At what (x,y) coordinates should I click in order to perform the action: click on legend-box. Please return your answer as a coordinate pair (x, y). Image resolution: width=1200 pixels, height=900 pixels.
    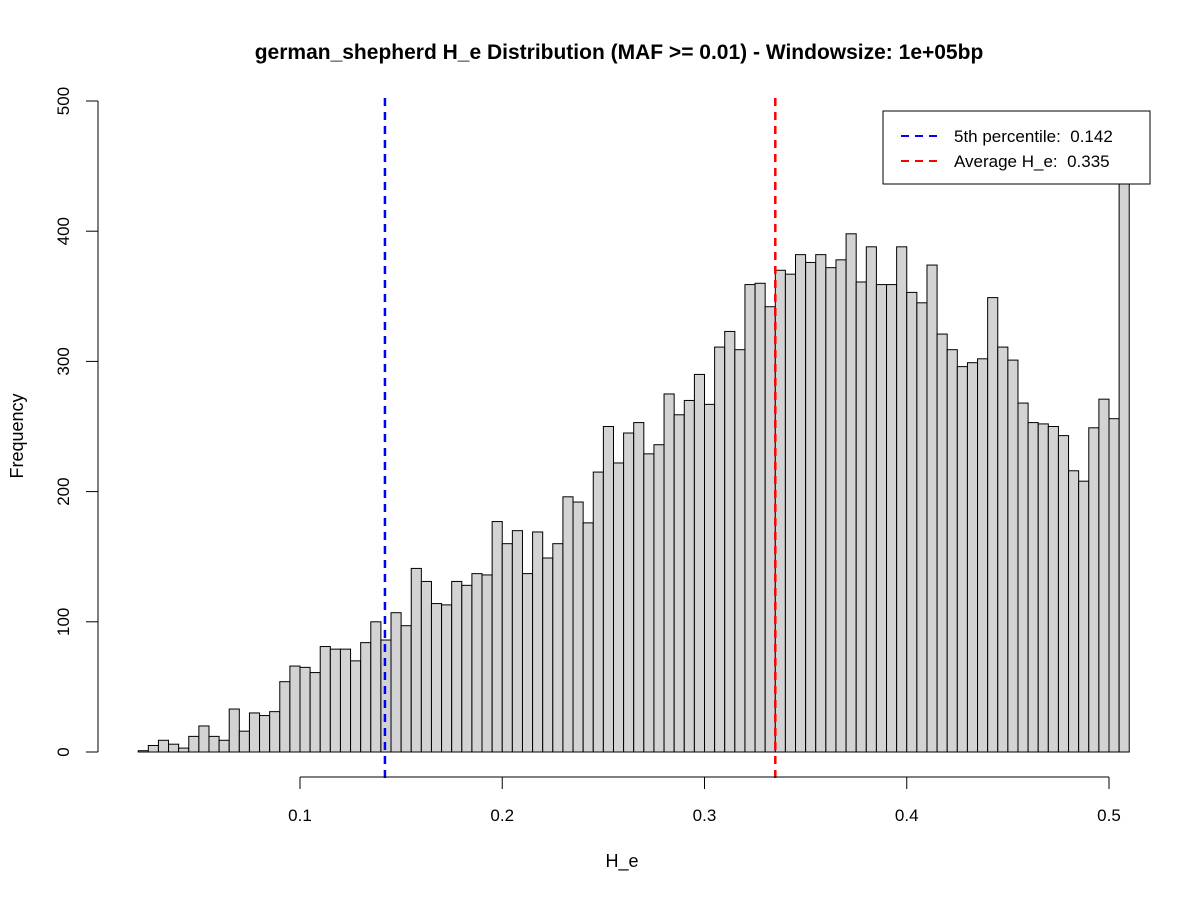
    Looking at the image, I should click on (1016, 147).